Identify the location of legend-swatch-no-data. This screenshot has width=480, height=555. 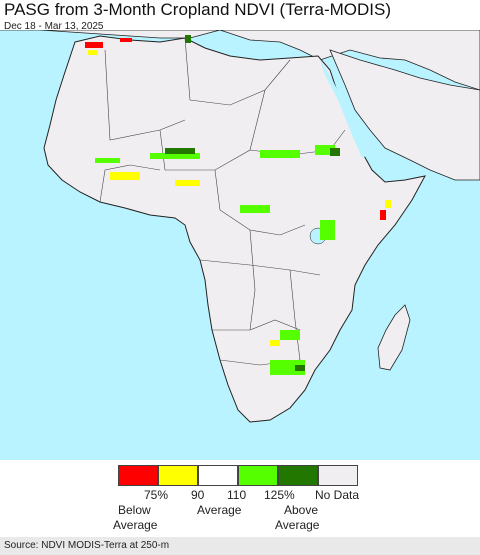
(338, 475).